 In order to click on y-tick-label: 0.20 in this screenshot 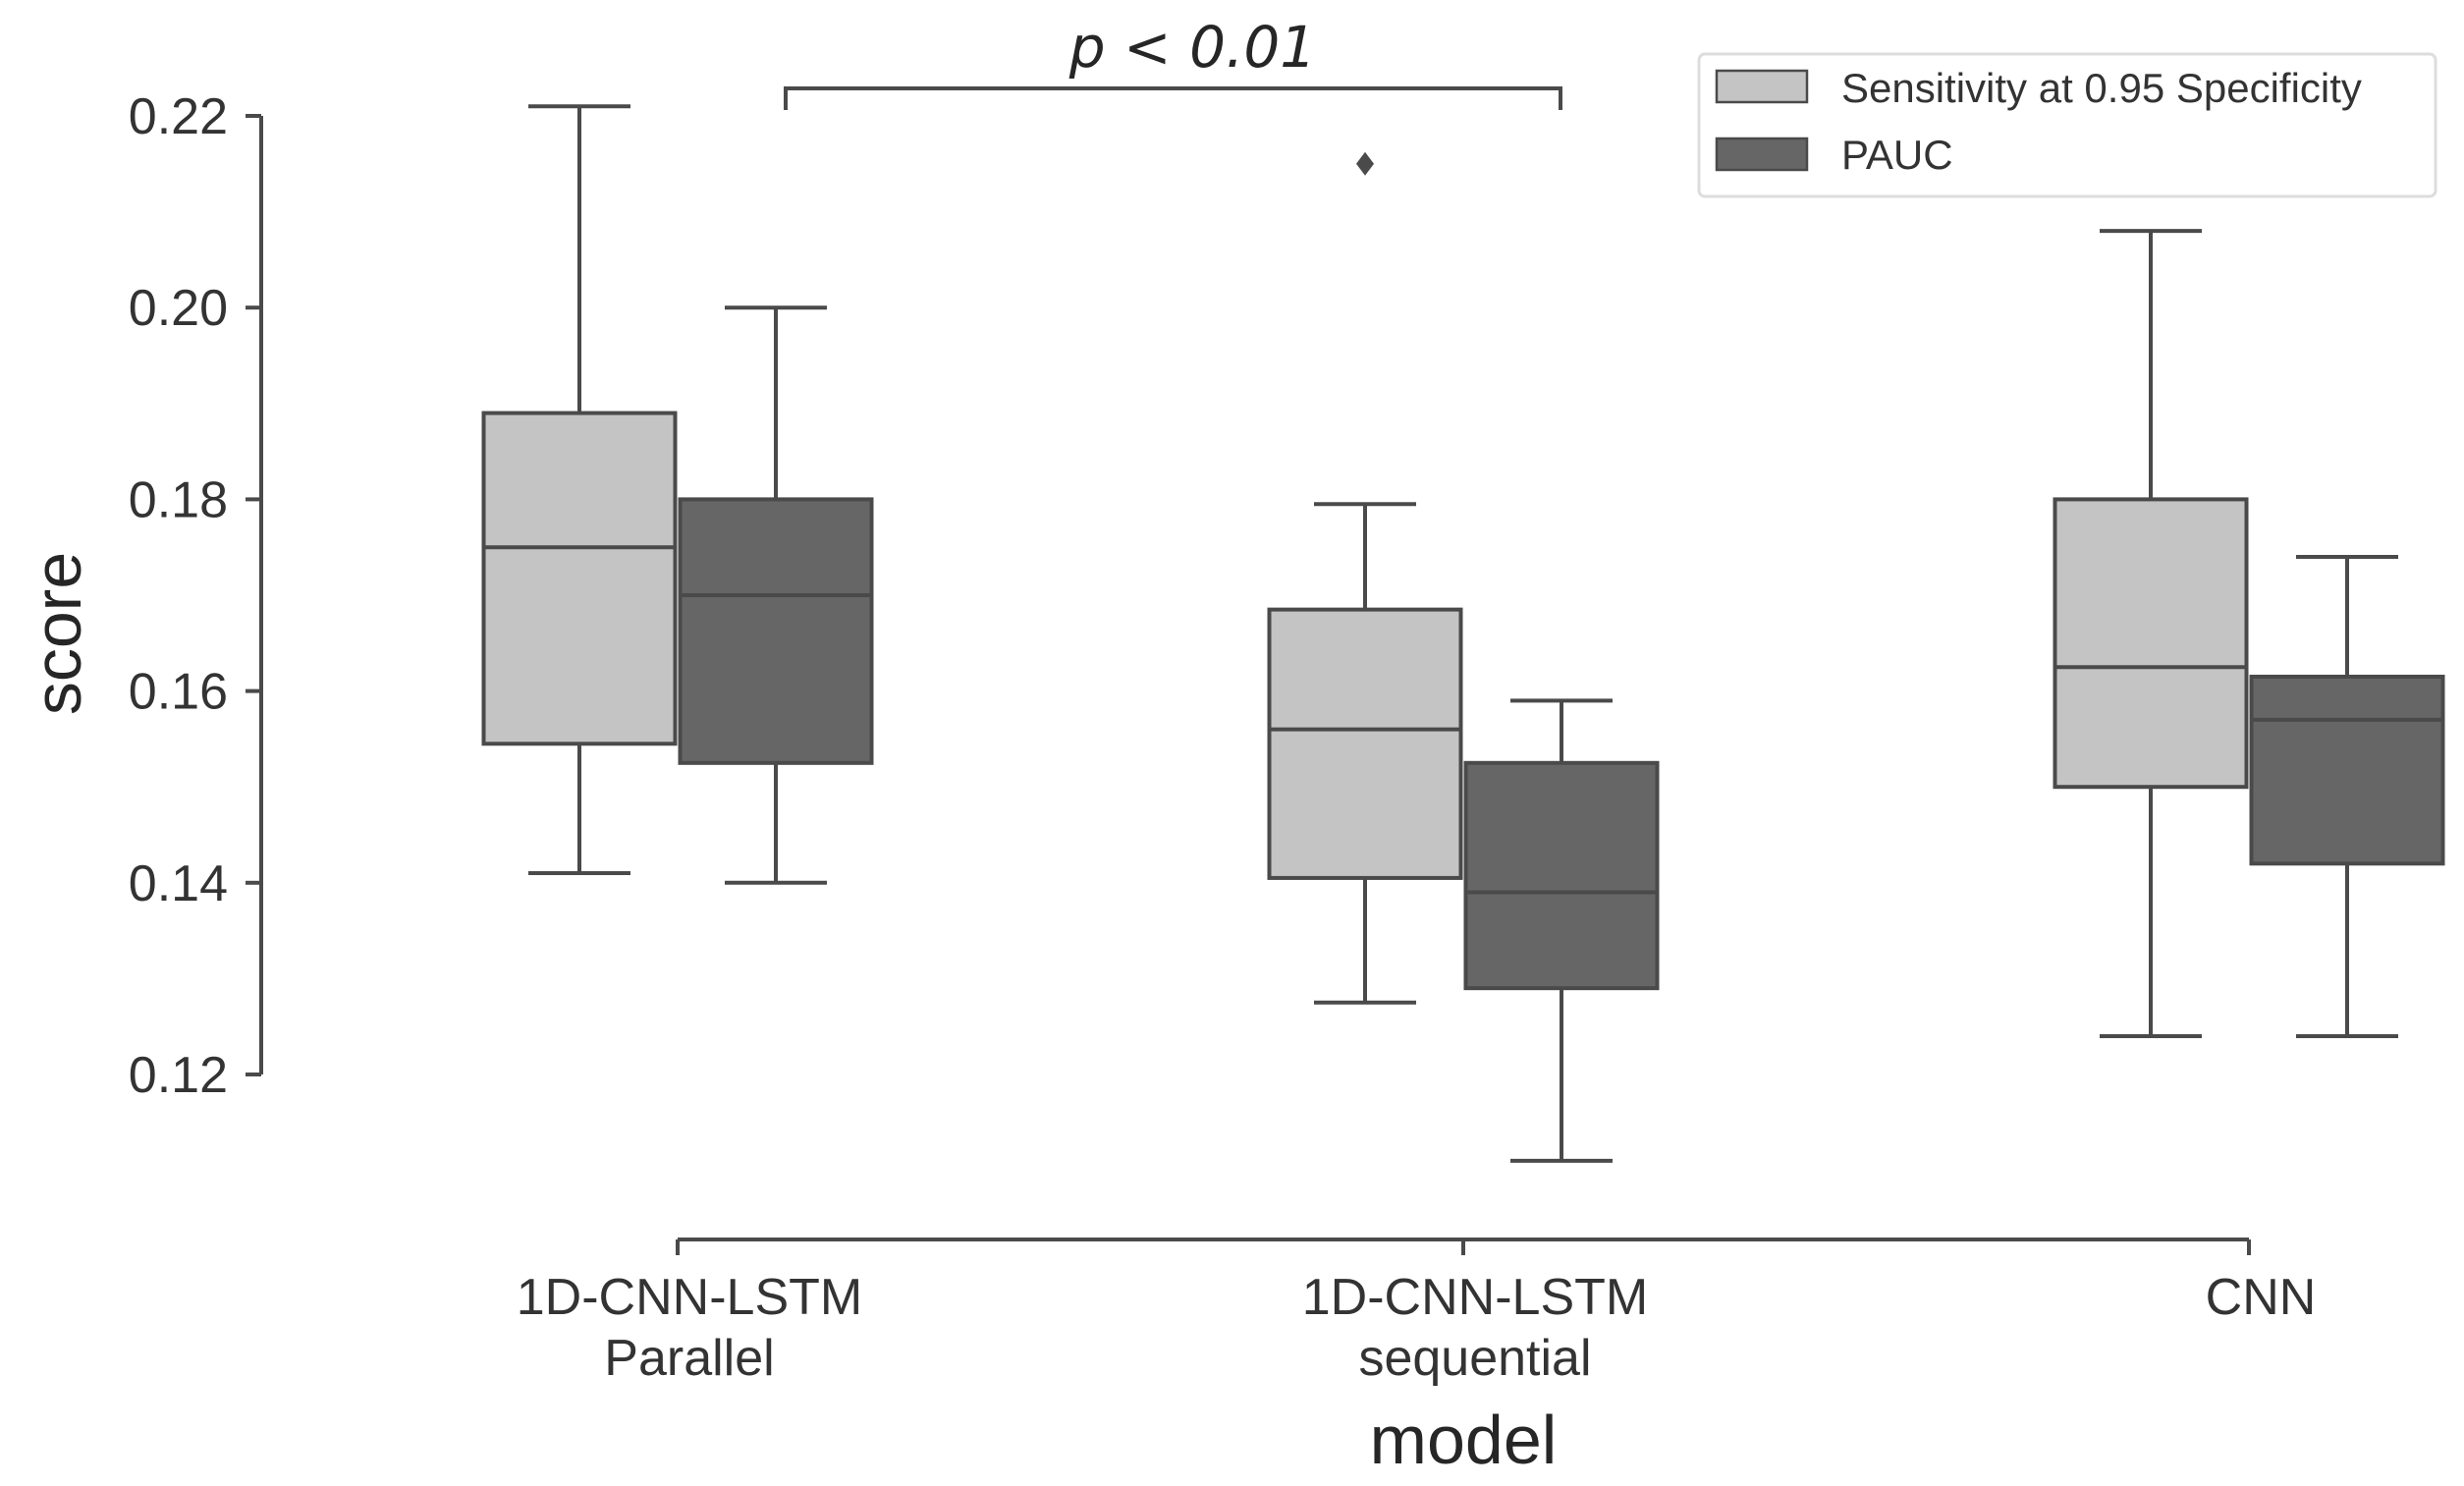, I will do `click(178, 308)`.